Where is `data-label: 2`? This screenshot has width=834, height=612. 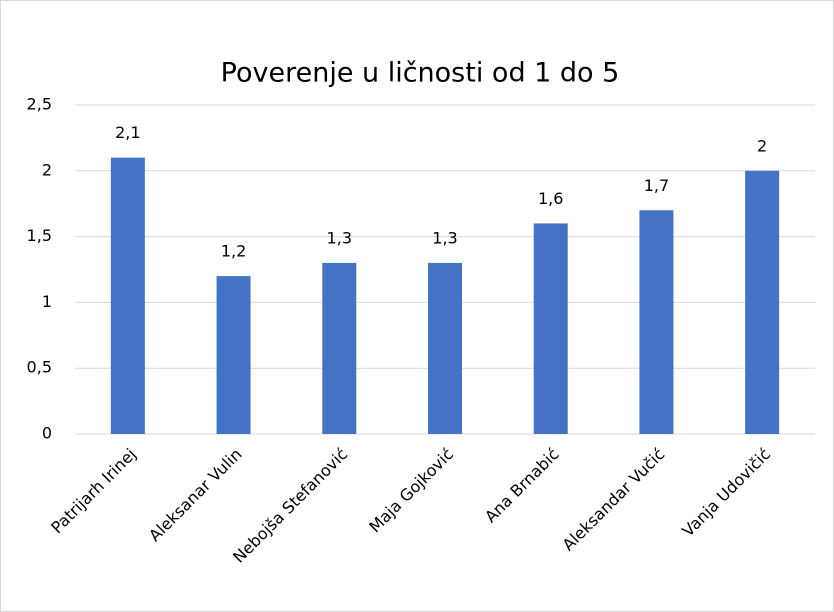
data-label: 2 is located at coordinates (762, 145).